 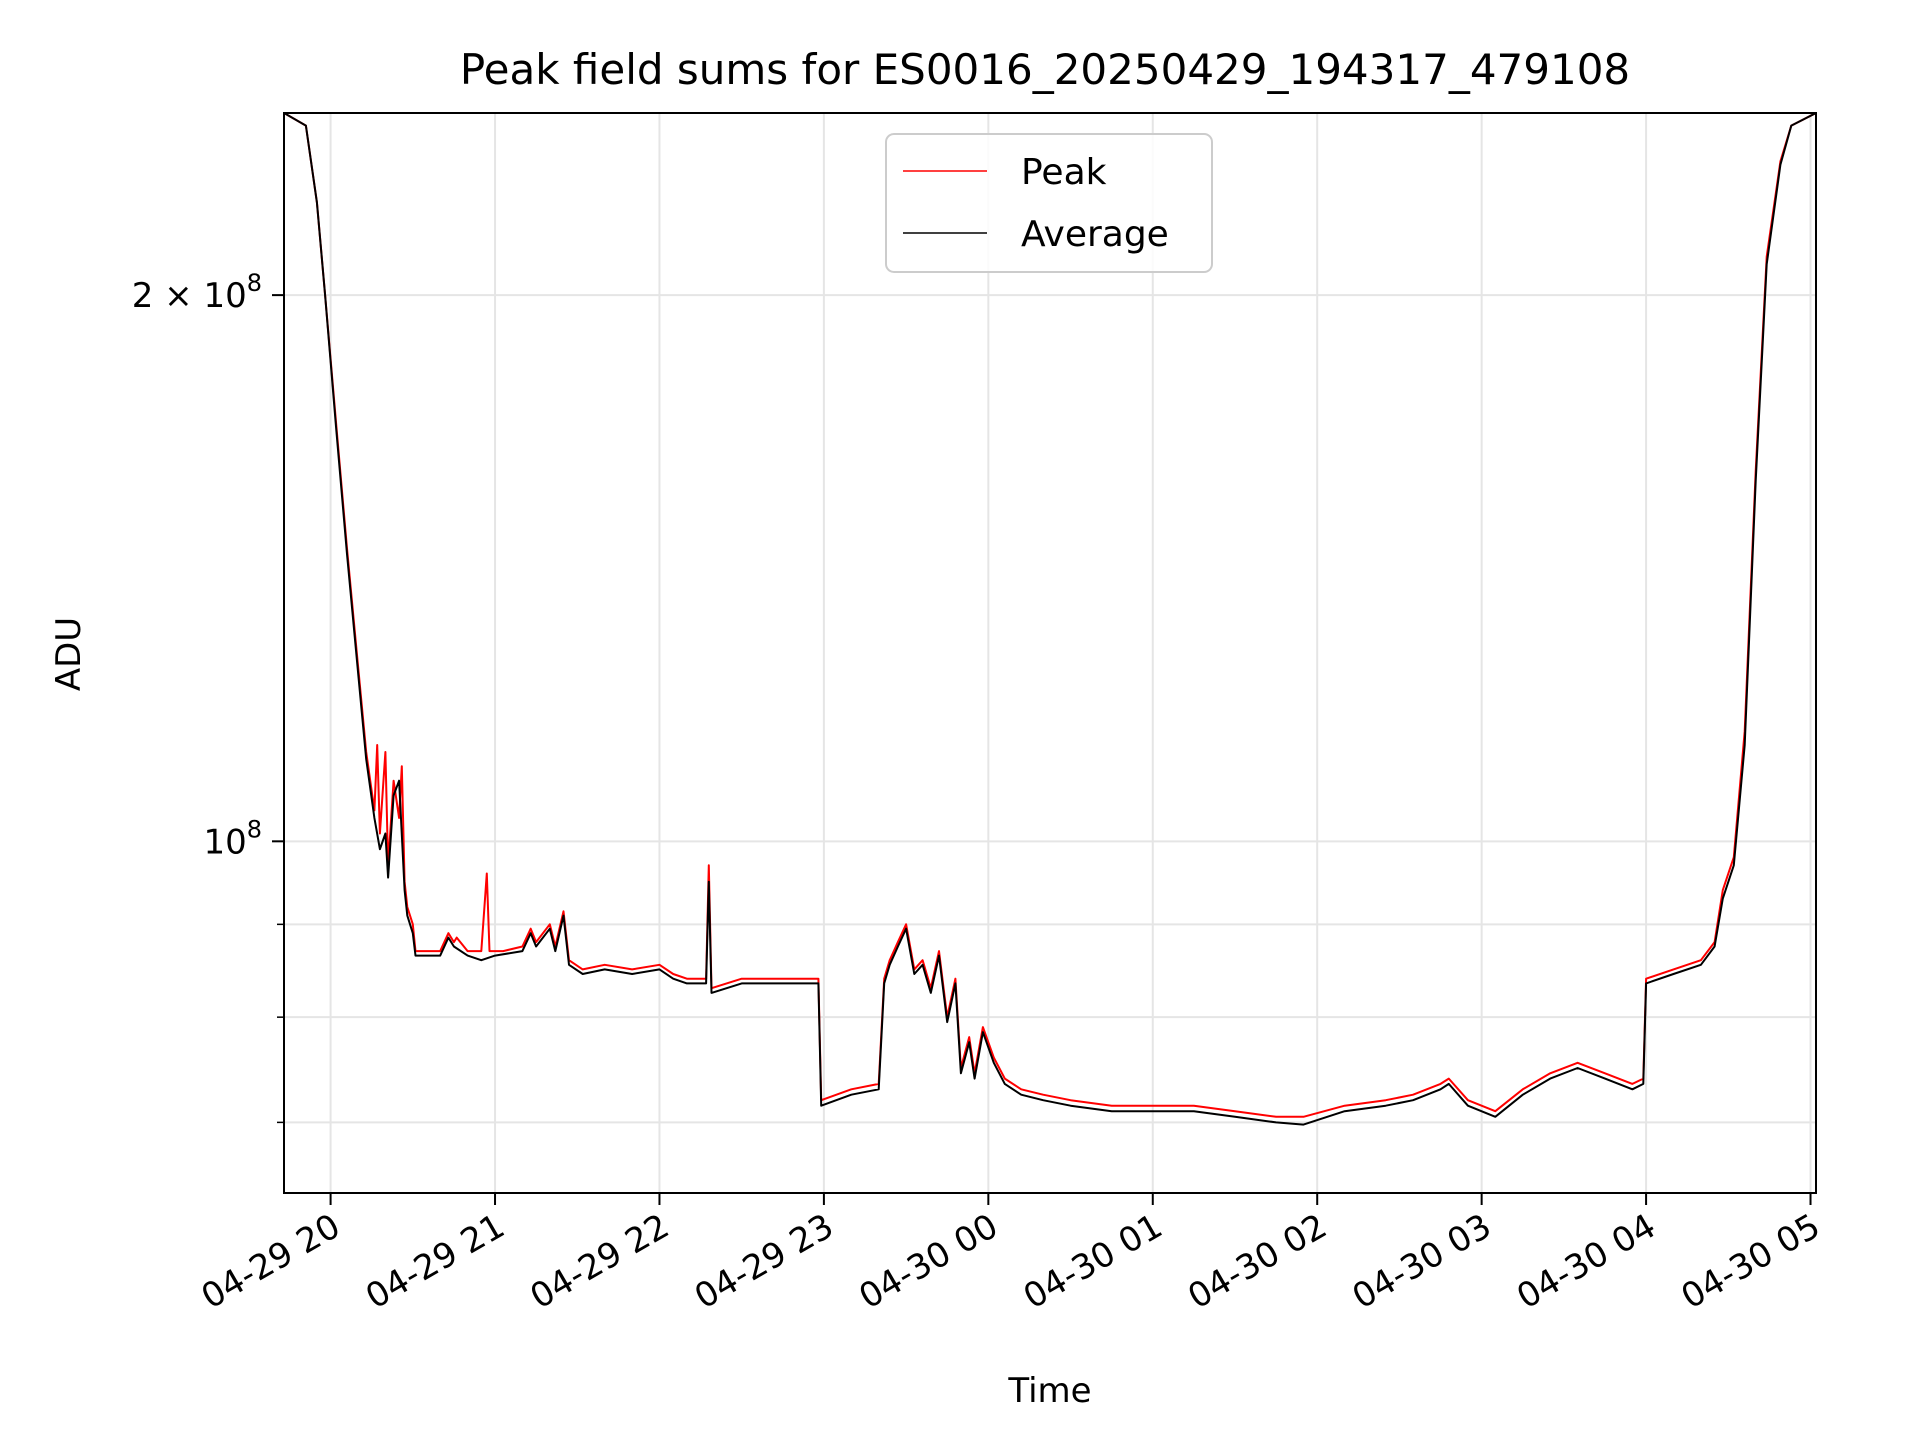 I want to click on y-axis-label: ADU, so click(x=69, y=654).